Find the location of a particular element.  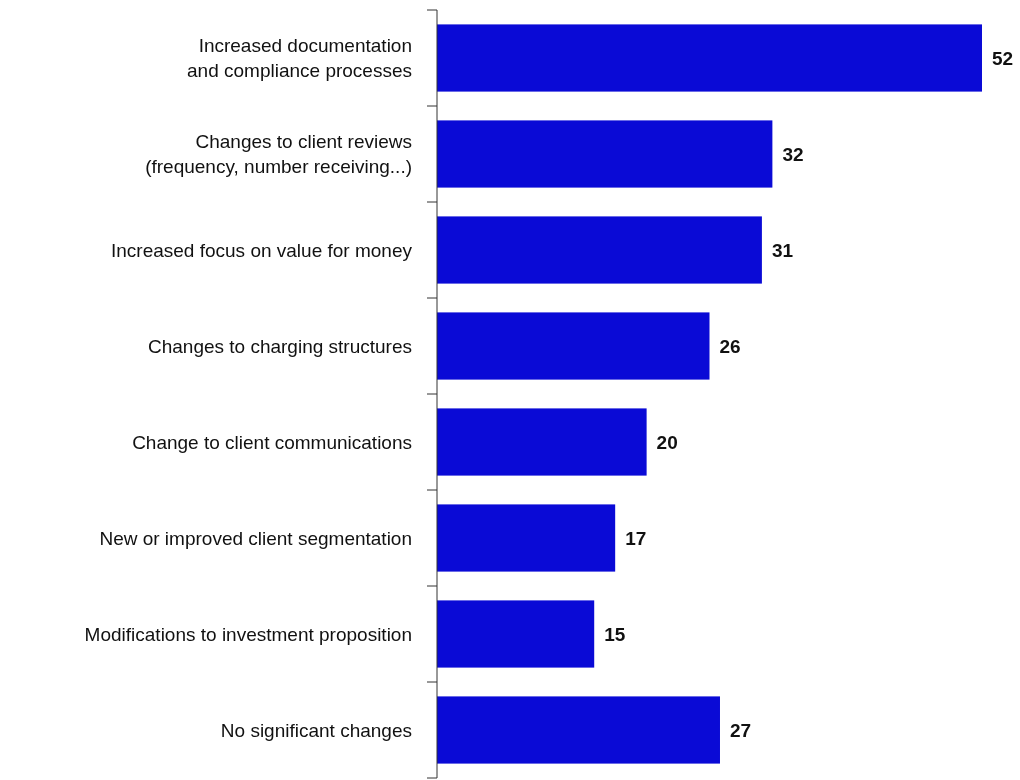

y-tick-label: Modifications to investment proposition is located at coordinates (248, 634).